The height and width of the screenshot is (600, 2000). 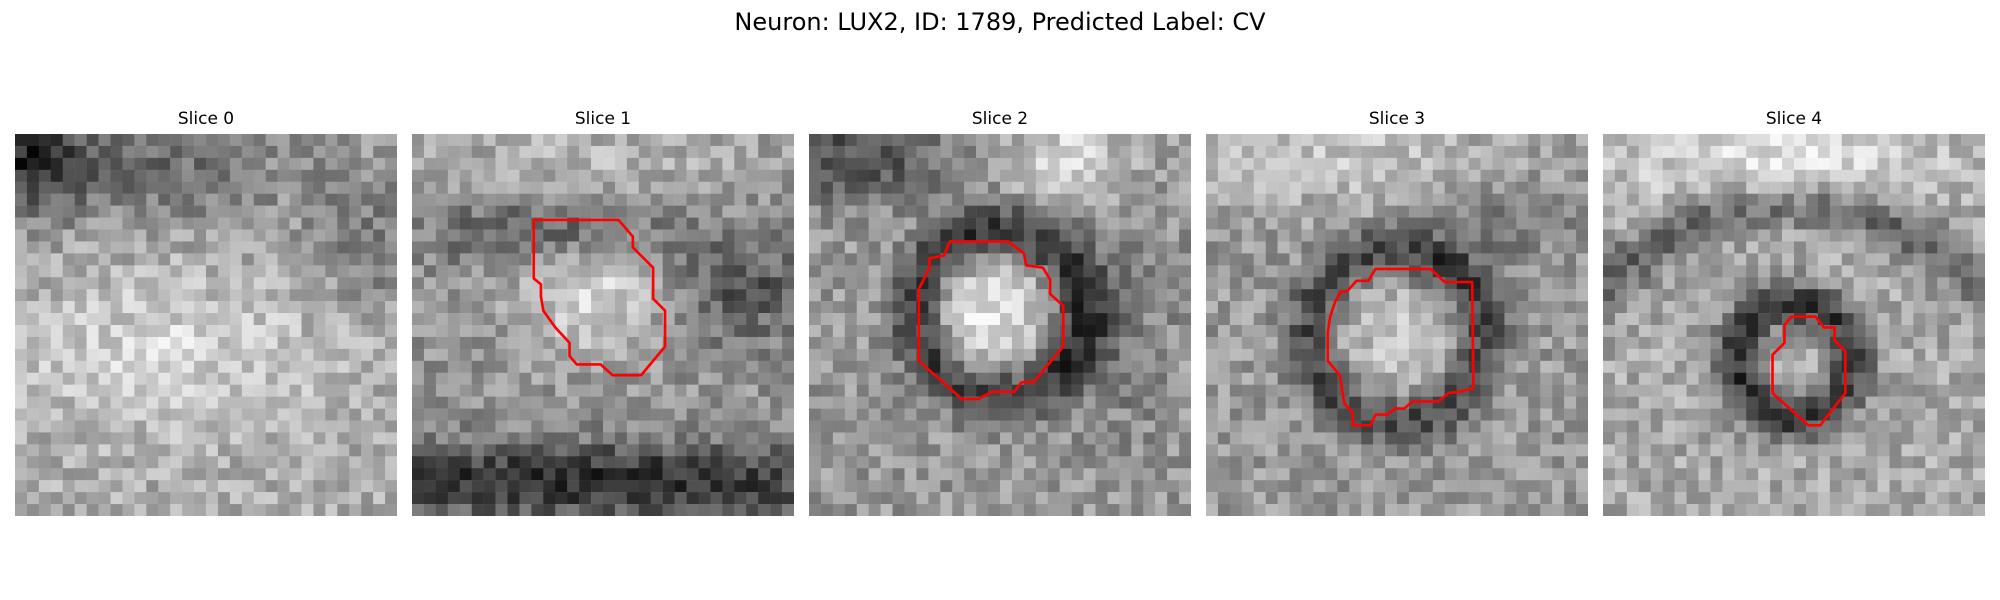 I want to click on slice-4-pixels, so click(x=1794, y=325).